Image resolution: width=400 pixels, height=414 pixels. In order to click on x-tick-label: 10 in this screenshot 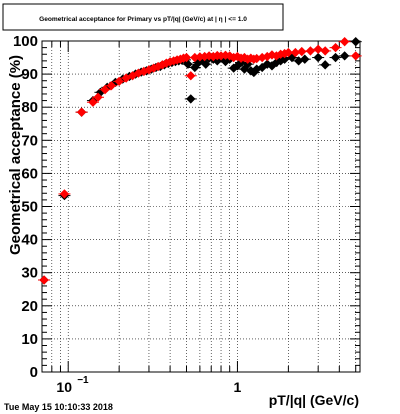, I will do `click(64, 387)`.